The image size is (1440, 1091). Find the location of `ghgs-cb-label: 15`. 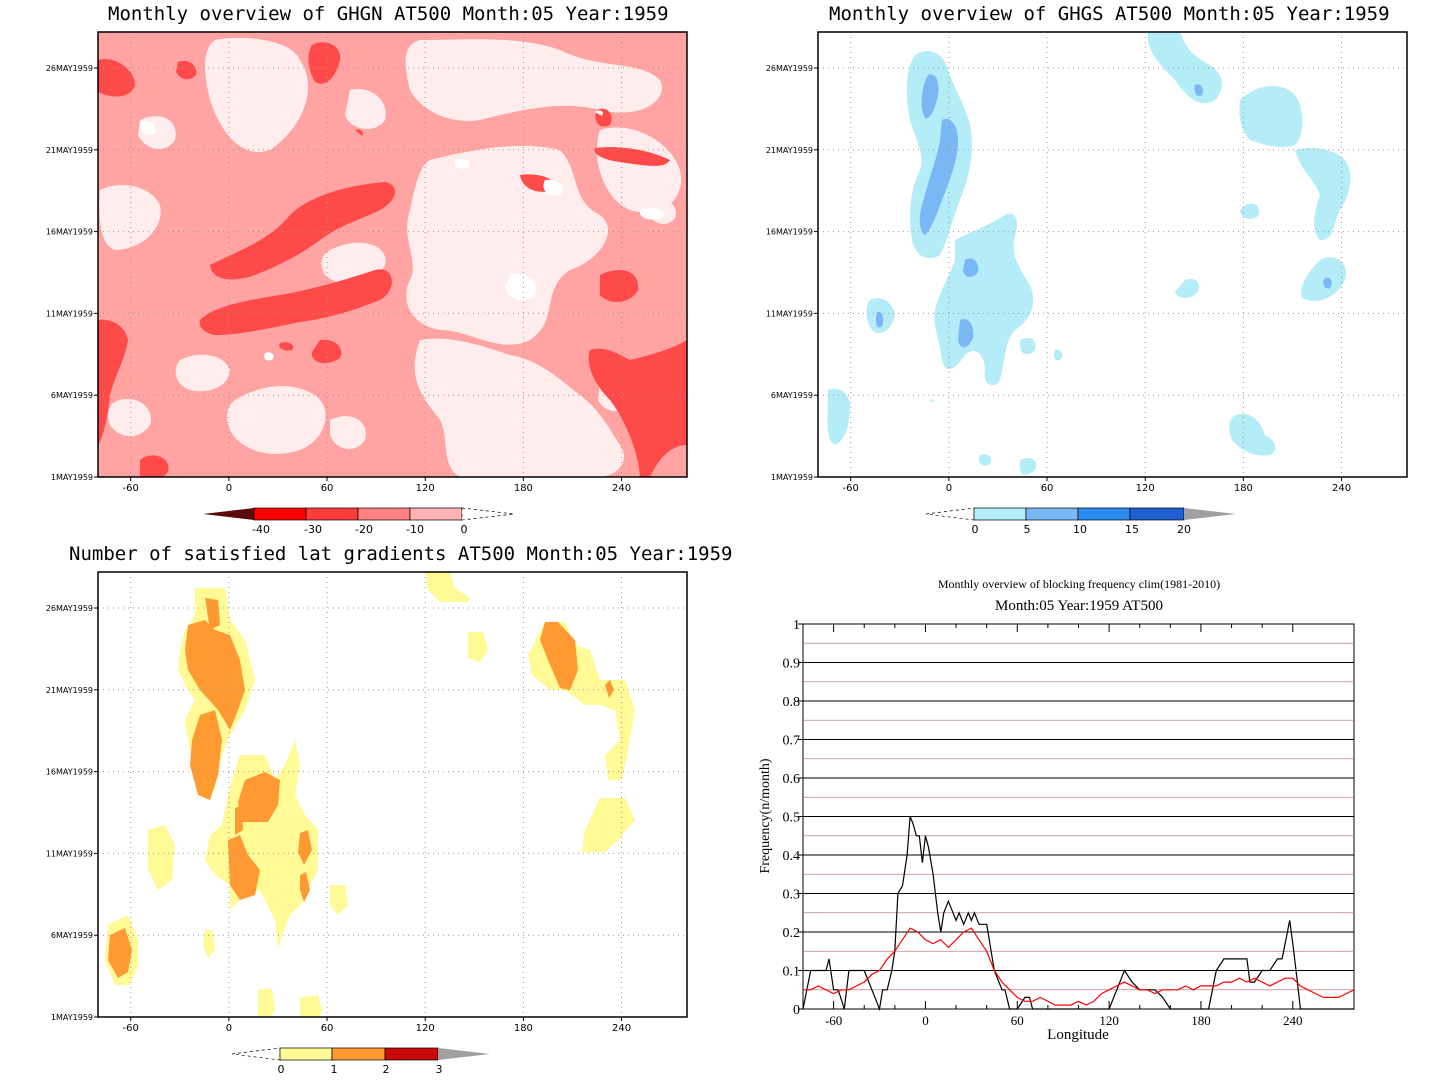

ghgs-cb-label: 15 is located at coordinates (1132, 529).